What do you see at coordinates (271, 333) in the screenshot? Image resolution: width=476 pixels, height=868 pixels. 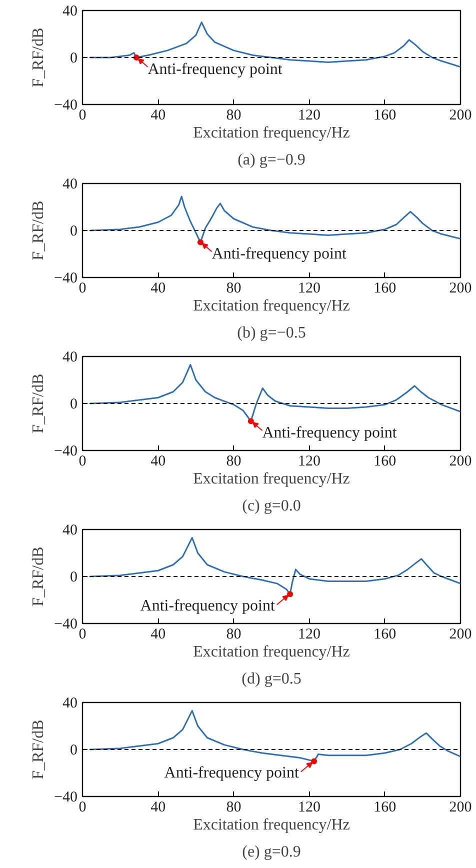 I see `text: (b) g=−0.5` at bounding box center [271, 333].